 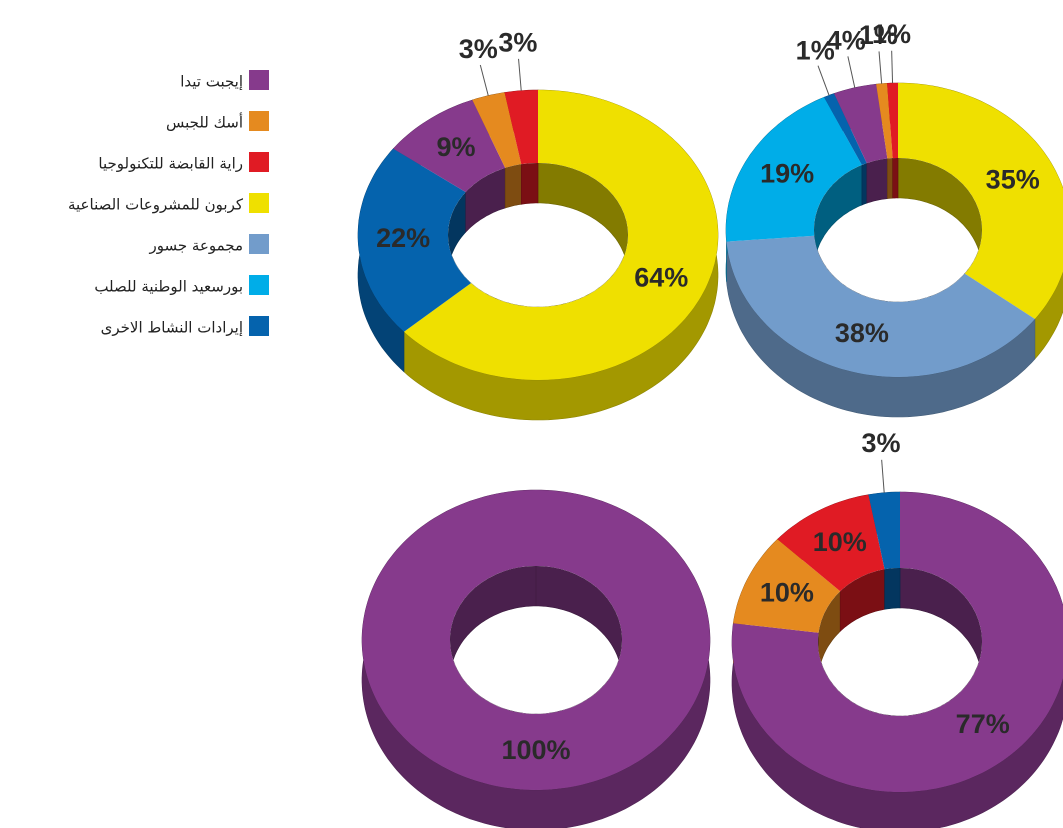 I want to click on value-label: 64%, so click(x=661, y=277).